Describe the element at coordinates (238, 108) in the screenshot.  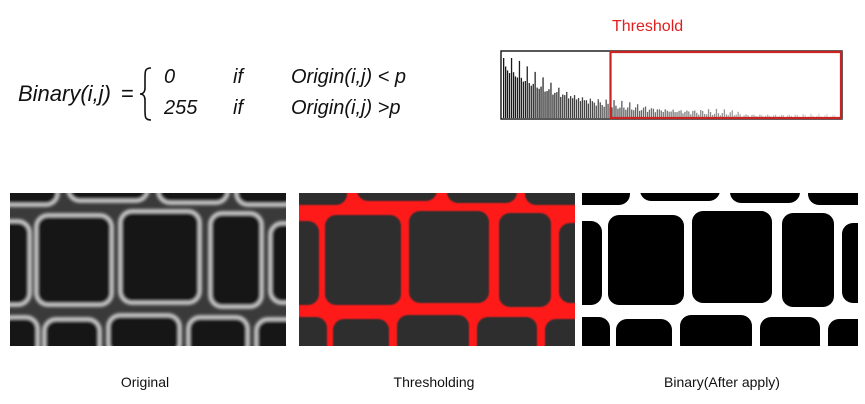
I see `case-keyword-1: if` at that location.